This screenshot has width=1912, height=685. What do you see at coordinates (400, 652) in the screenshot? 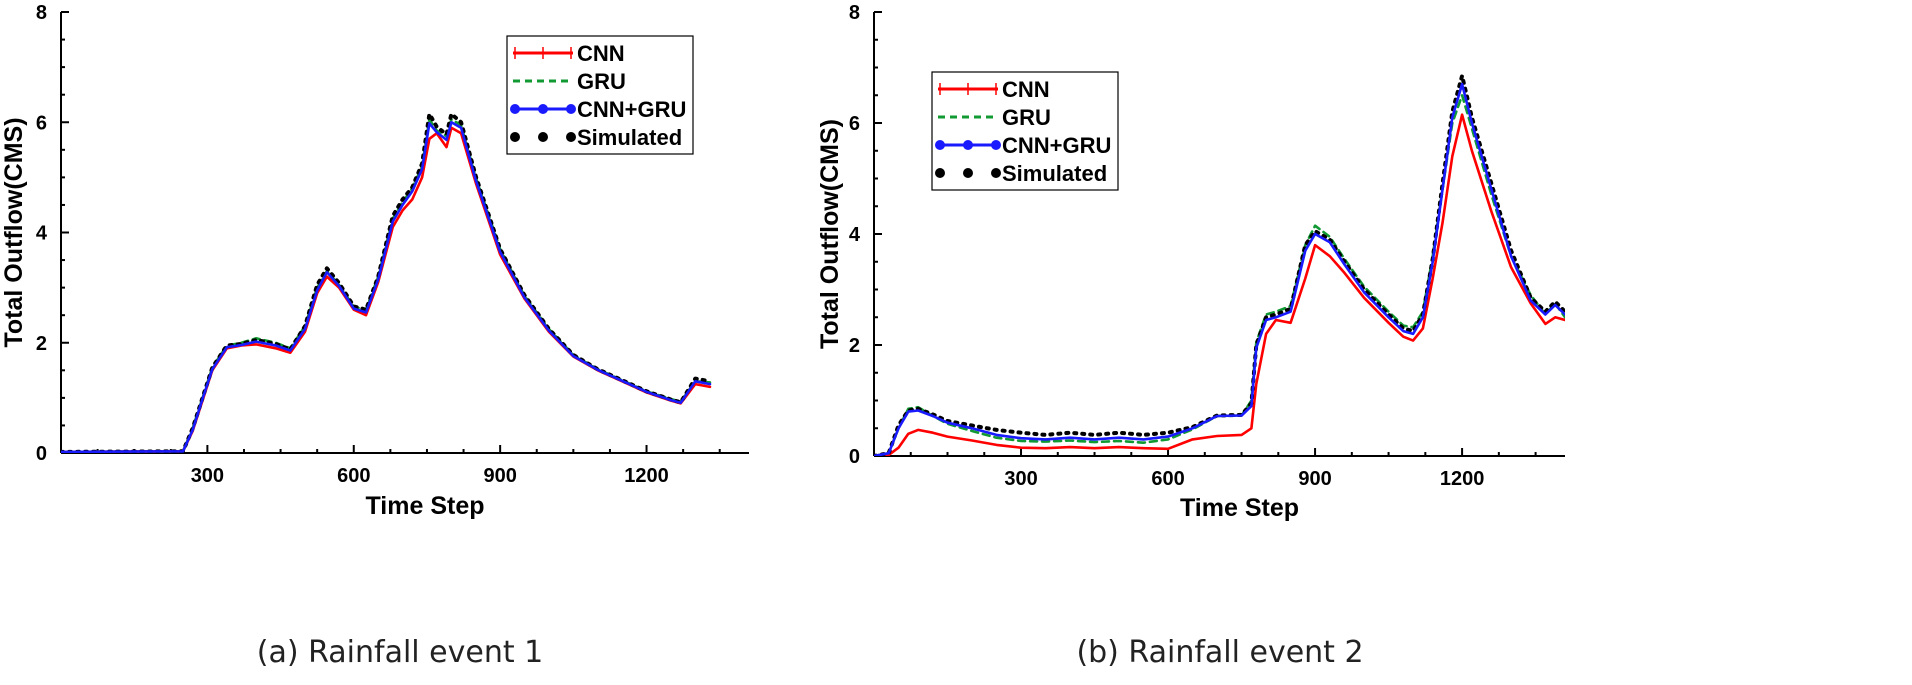
I see `chart-caption: (a) Rainfall event 1` at bounding box center [400, 652].